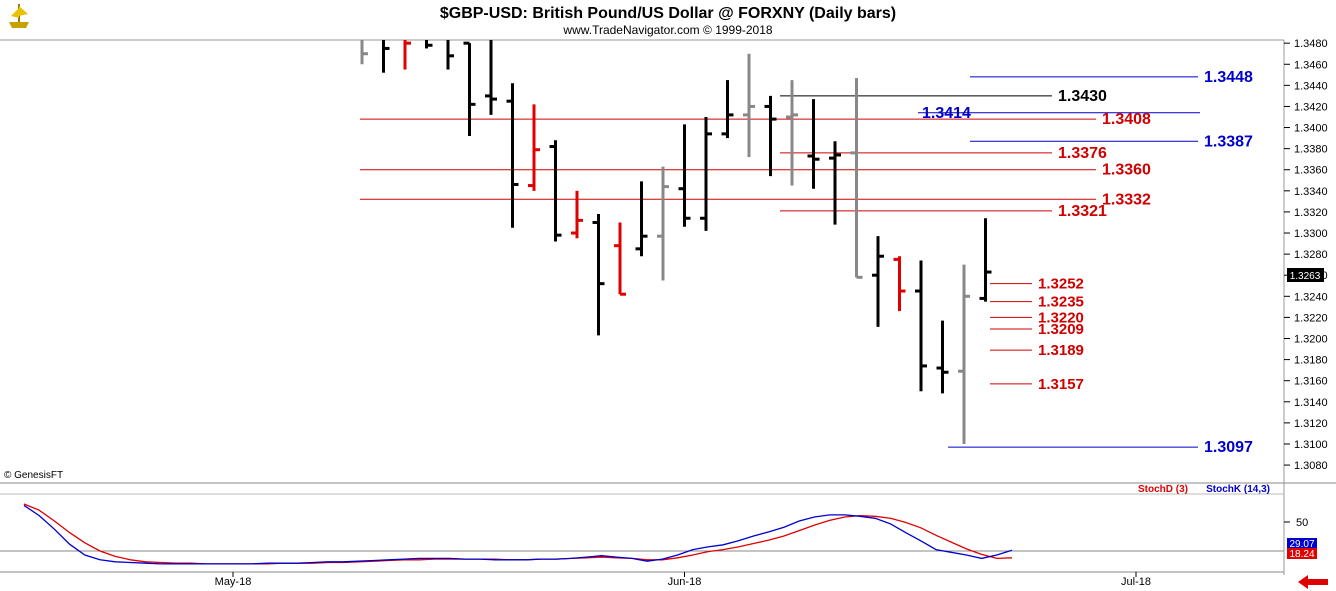 This screenshot has width=1336, height=591. I want to click on y-tick-label: 1.3420, so click(1311, 107).